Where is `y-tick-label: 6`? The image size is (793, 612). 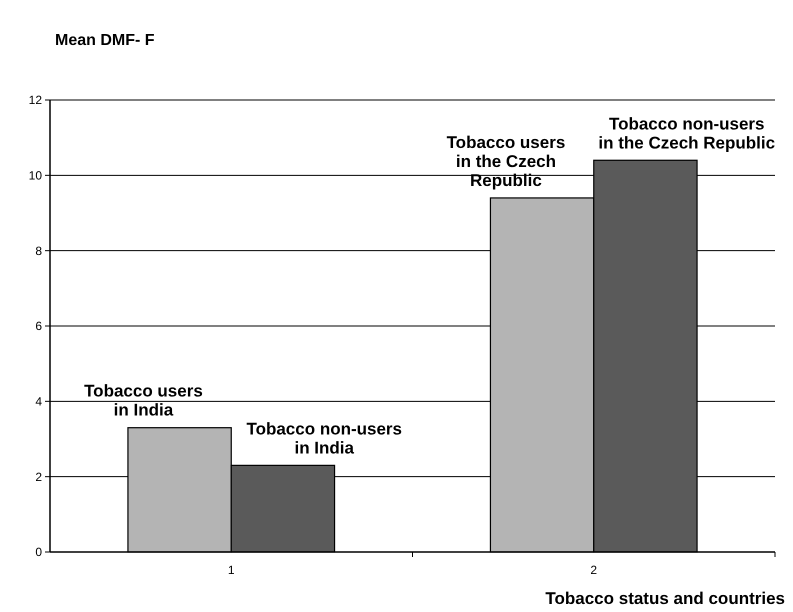 y-tick-label: 6 is located at coordinates (38, 326).